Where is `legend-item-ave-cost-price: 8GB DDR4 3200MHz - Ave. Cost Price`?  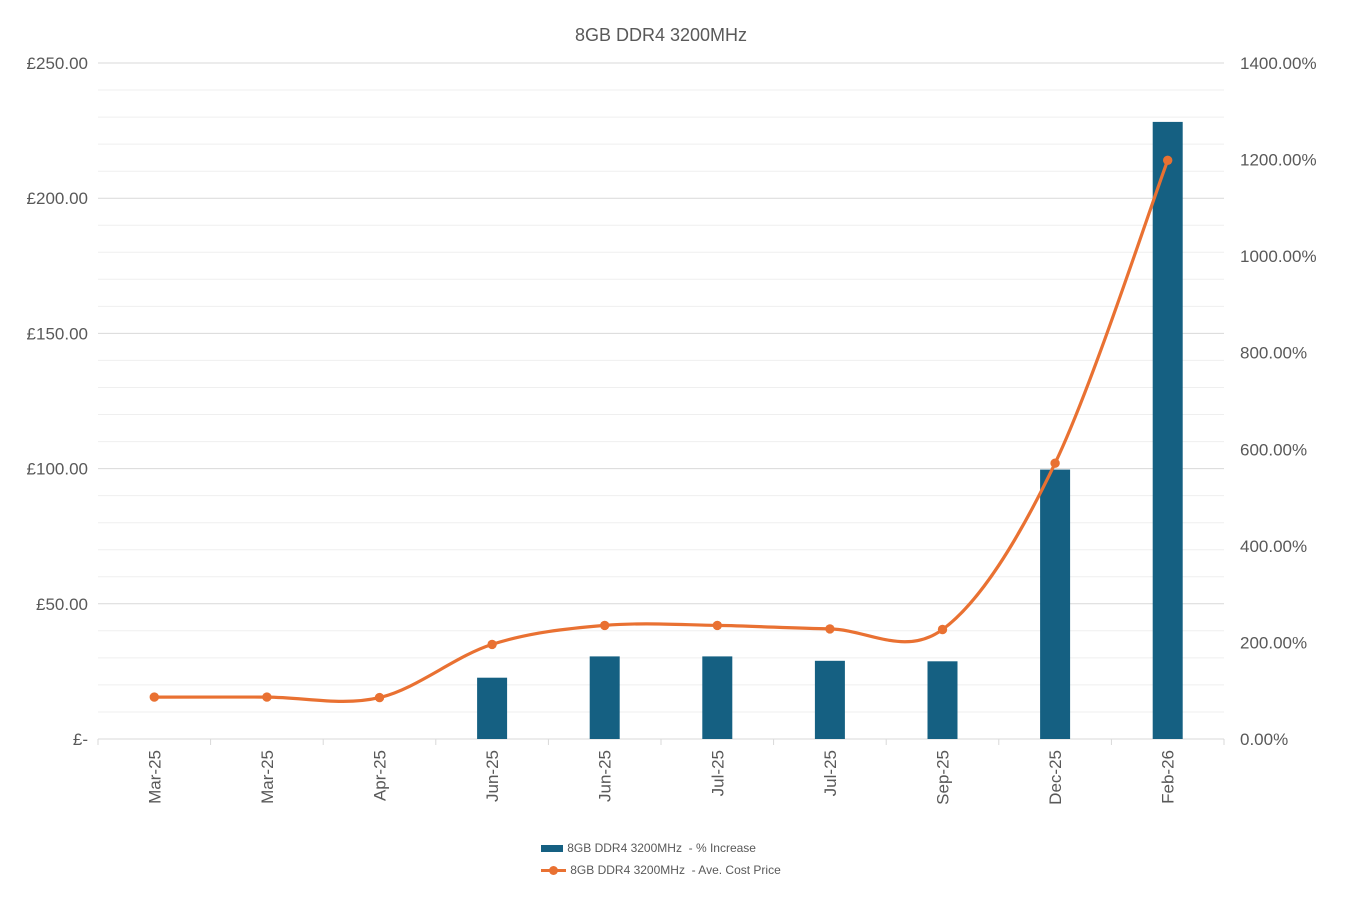 legend-item-ave-cost-price: 8GB DDR4 3200MHz - Ave. Cost Price is located at coordinates (661, 870).